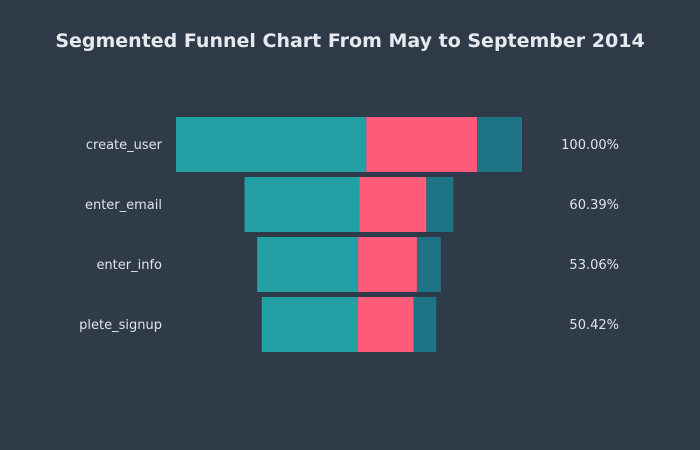 The image size is (700, 450). I want to click on stage-label-create_user: create_user, so click(124, 145).